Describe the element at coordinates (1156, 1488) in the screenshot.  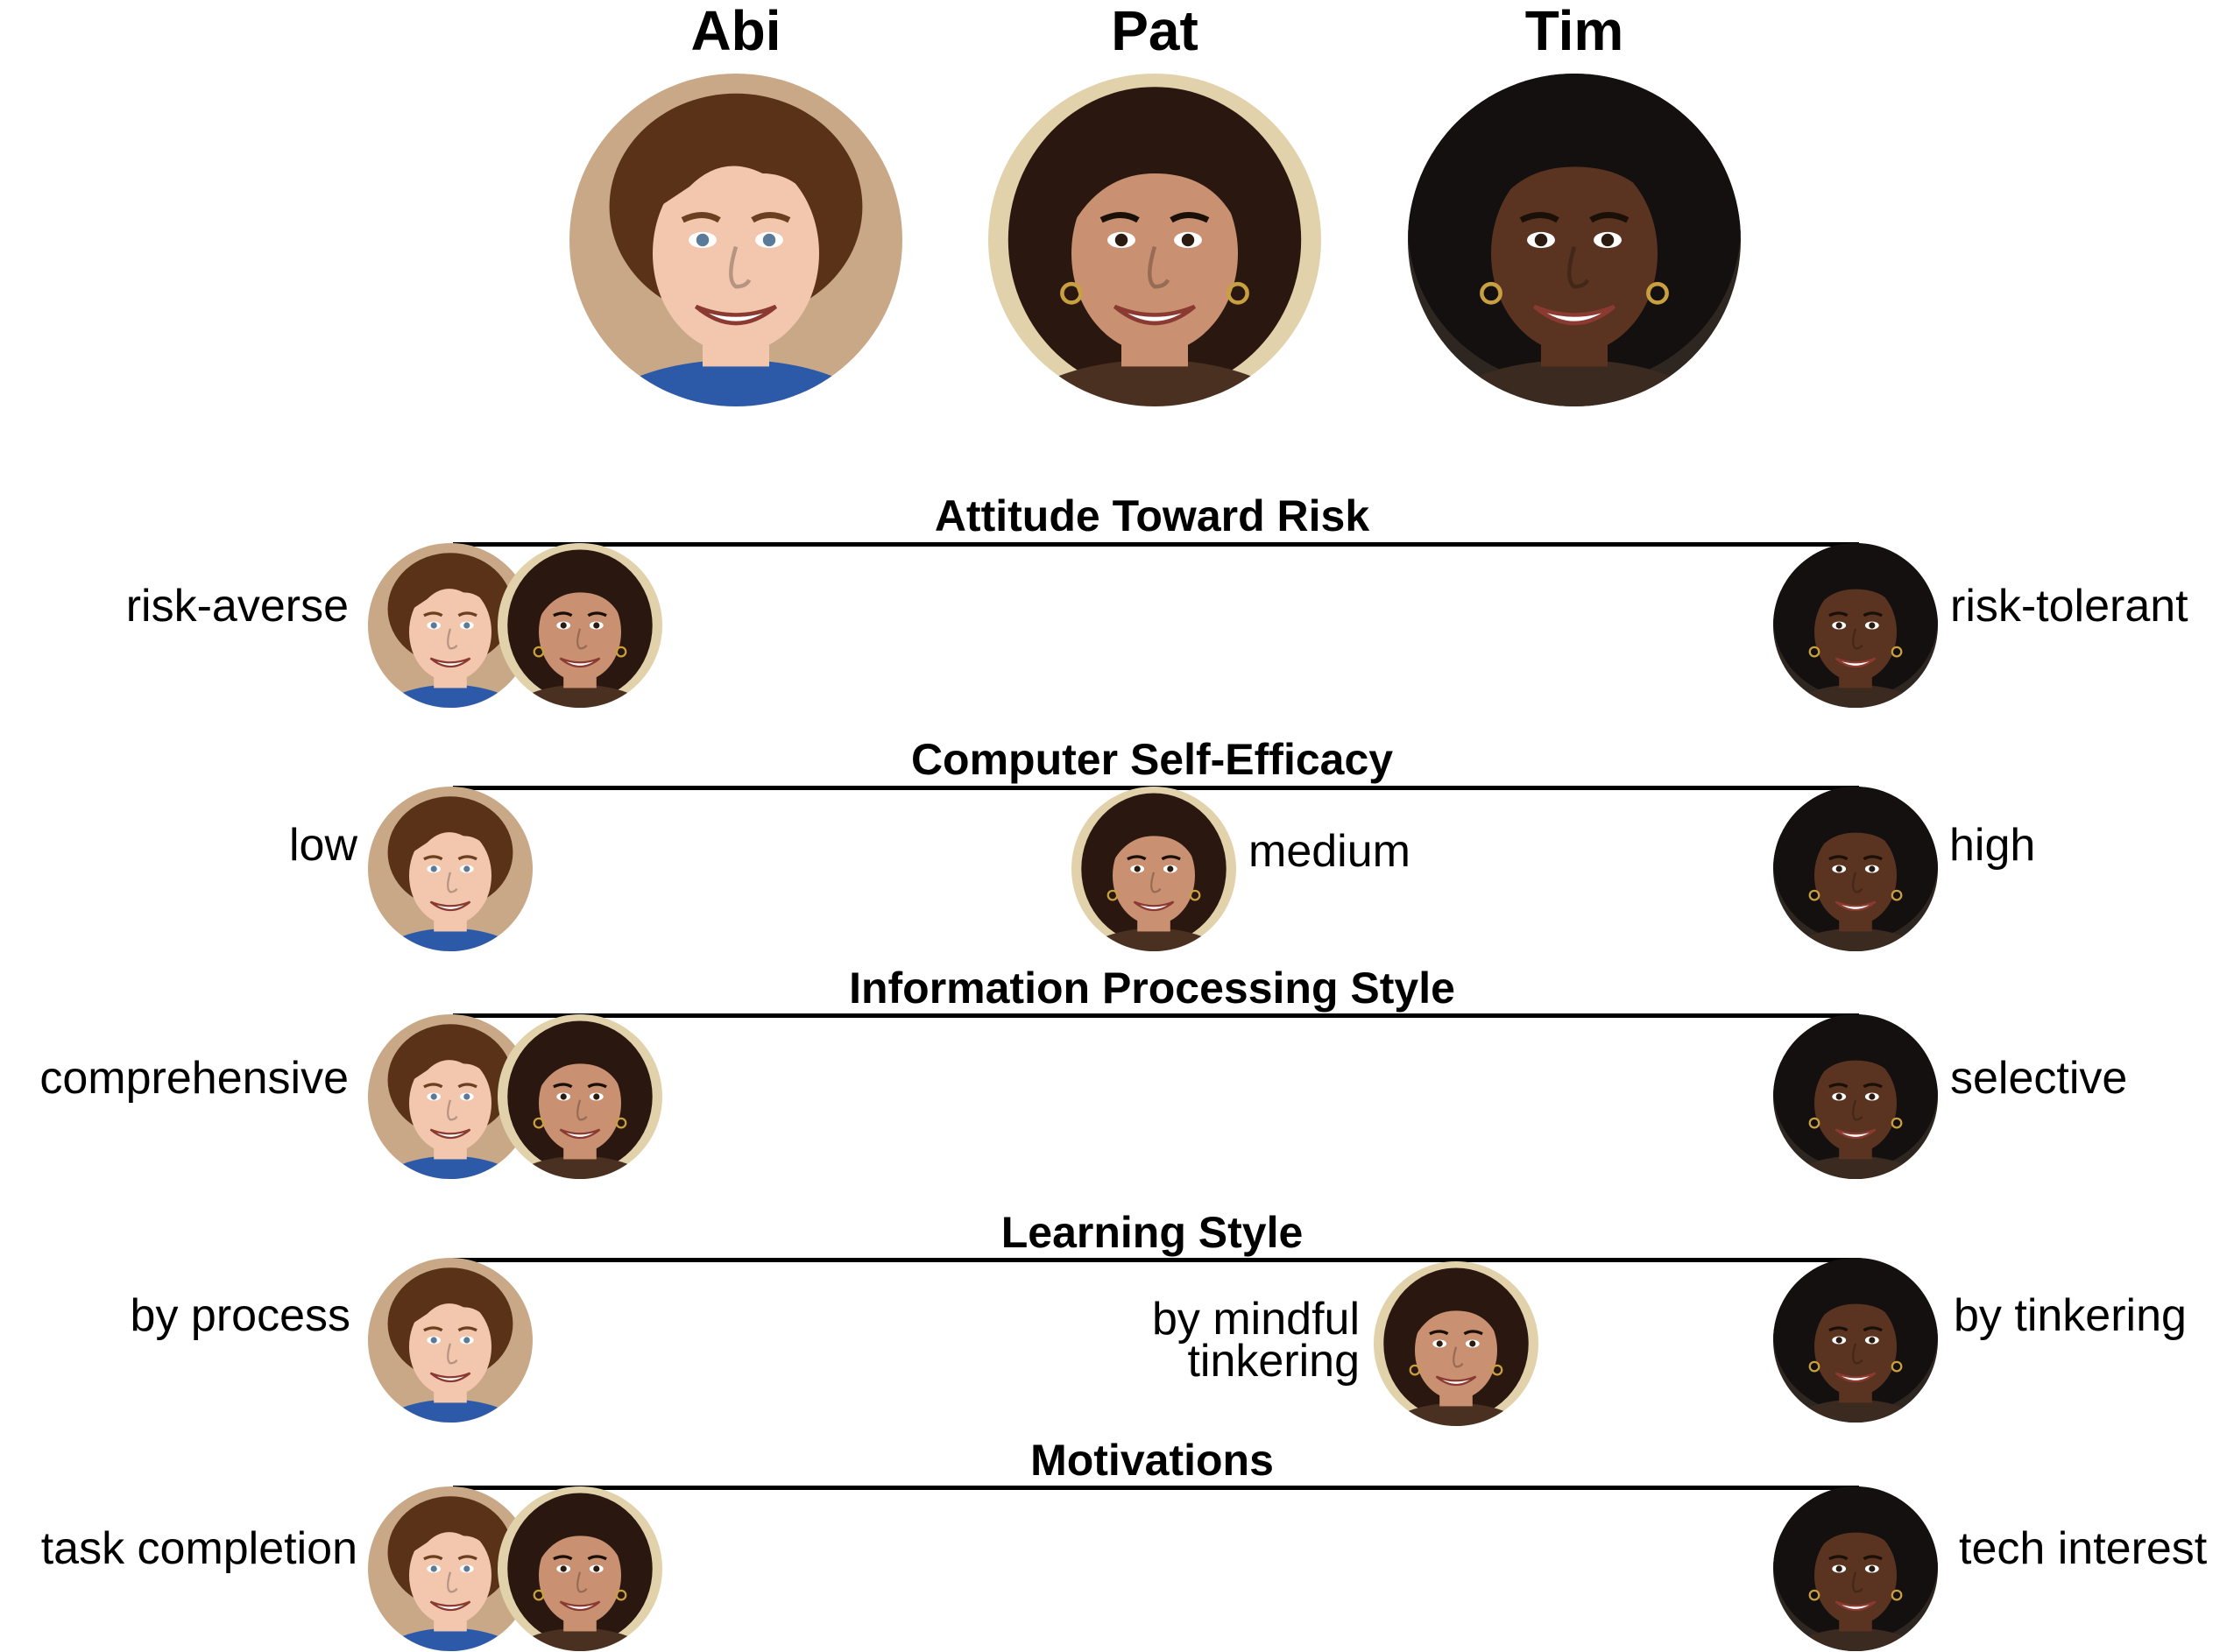
I see `facet-line-motivations` at that location.